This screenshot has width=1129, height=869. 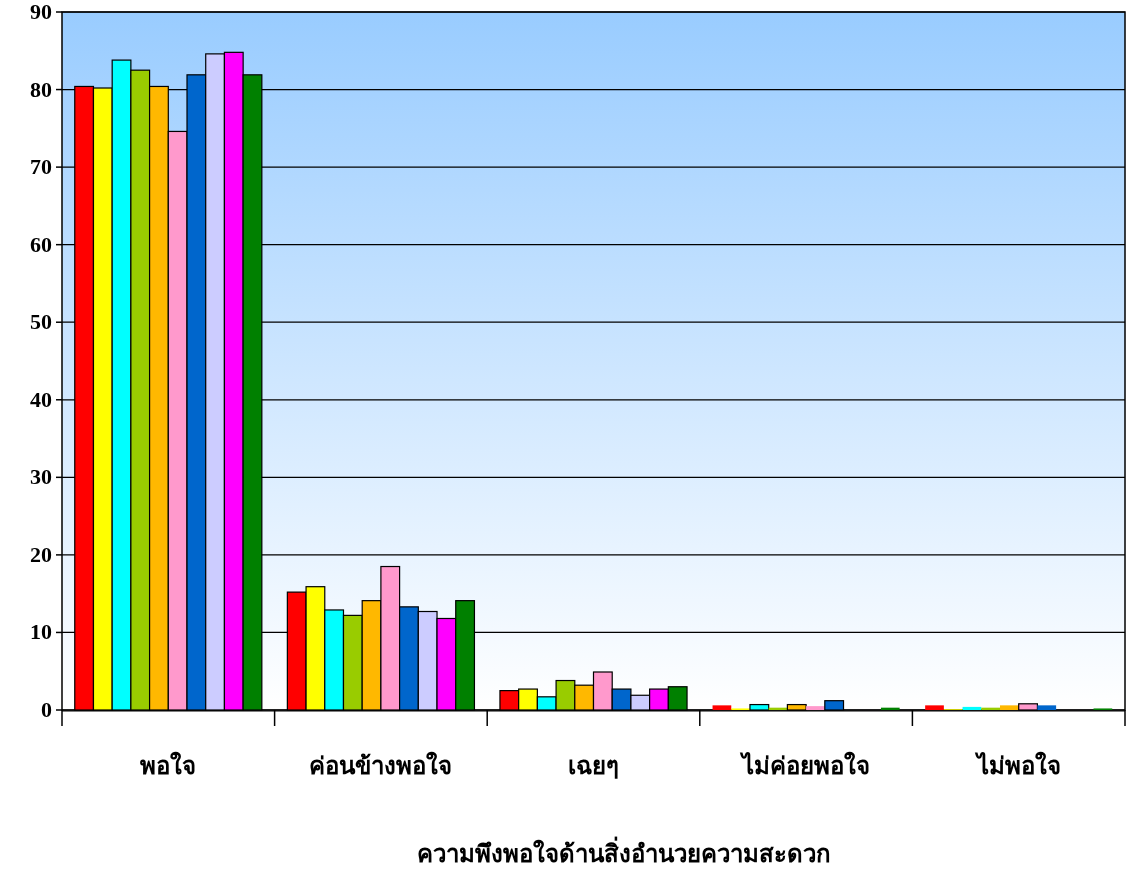 I want to click on x-tick-label: เฉยๆ, so click(x=593, y=766).